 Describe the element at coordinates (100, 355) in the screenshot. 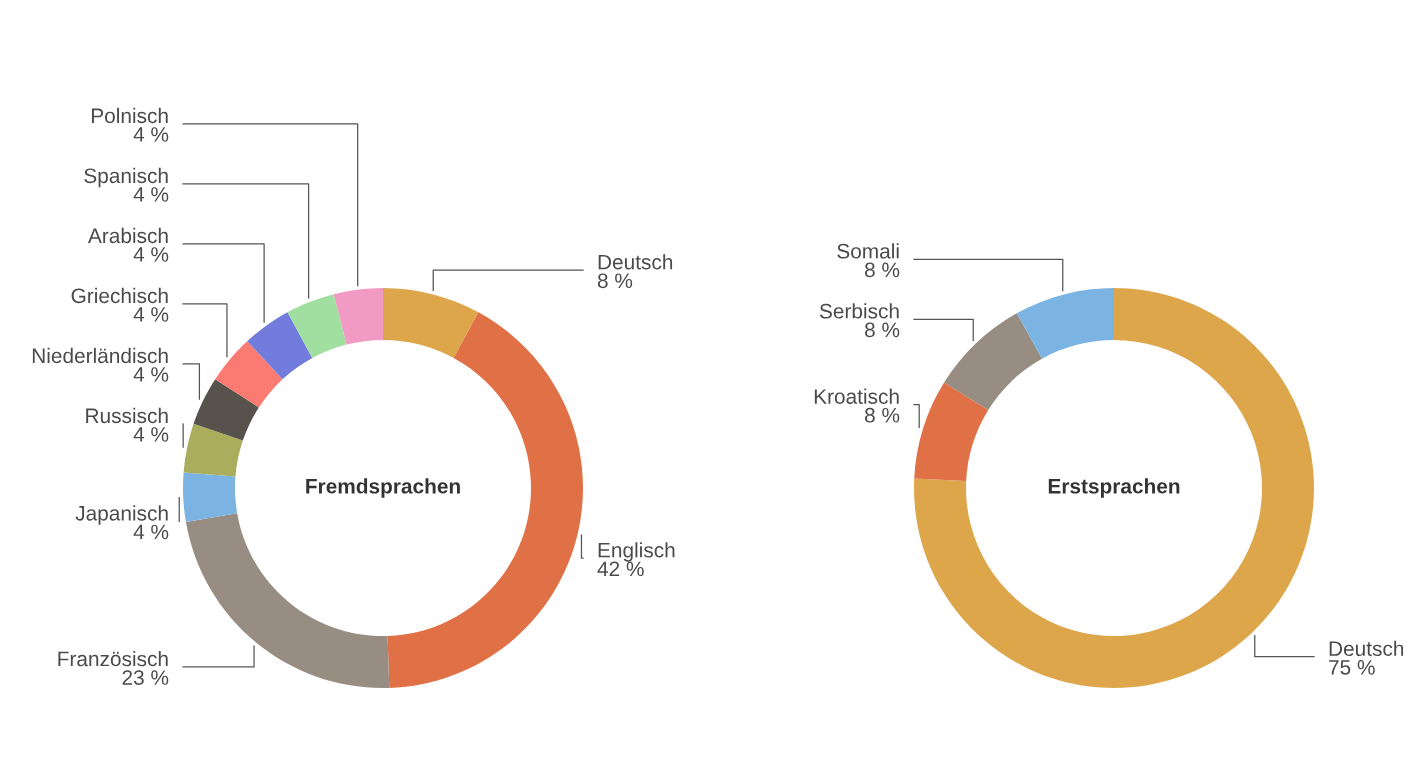

I see `slice-label: Niederländisch` at that location.